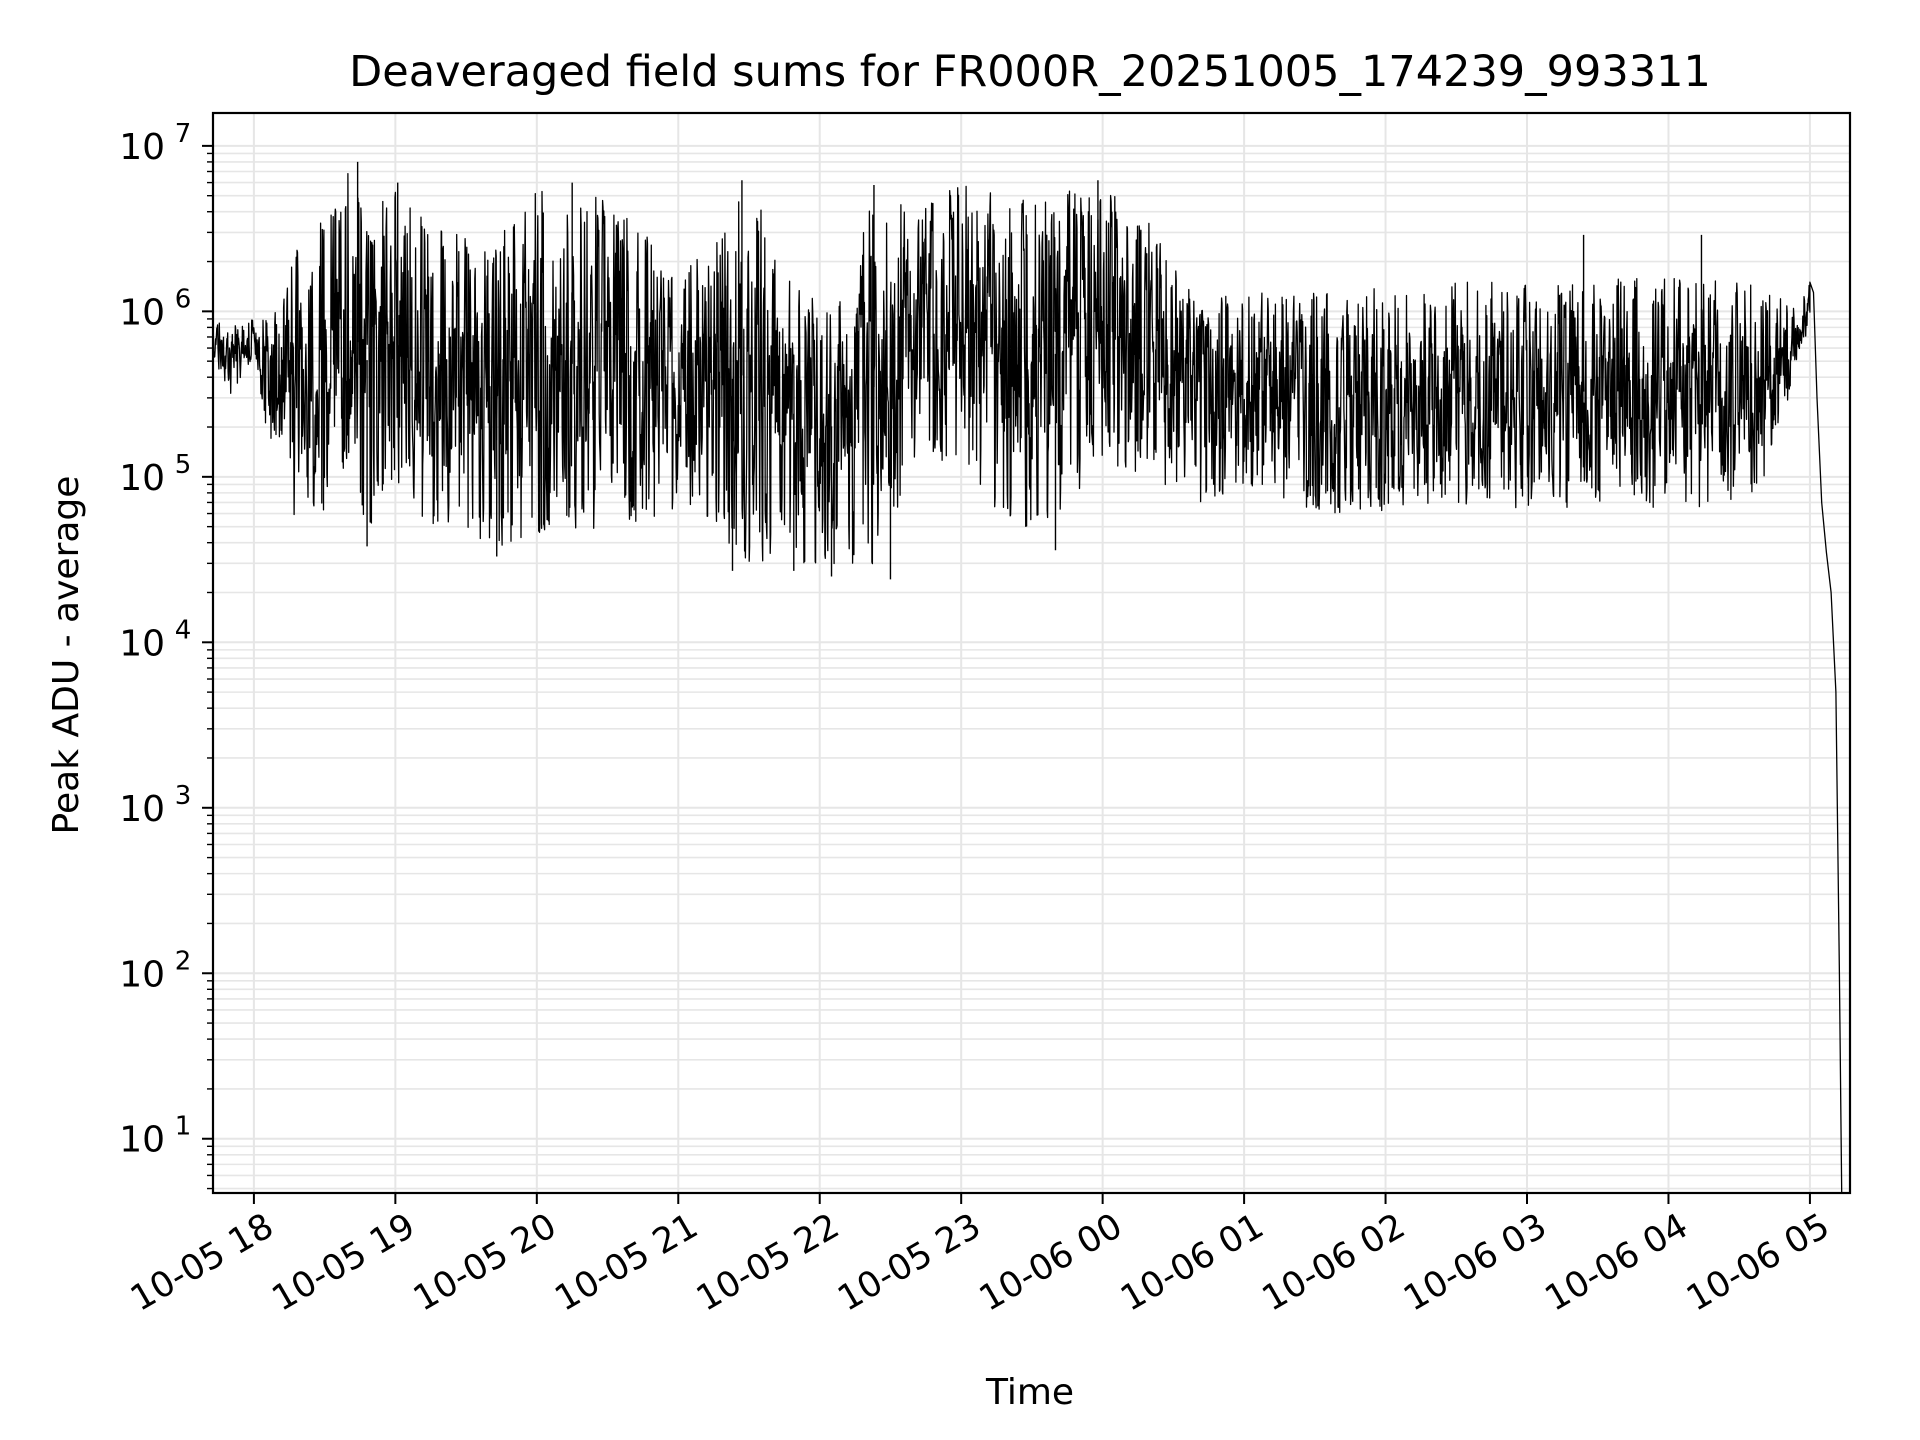 This screenshot has width=1920, height=1440. What do you see at coordinates (183, 796) in the screenshot?
I see `y-tick-label-exponent: 3` at bounding box center [183, 796].